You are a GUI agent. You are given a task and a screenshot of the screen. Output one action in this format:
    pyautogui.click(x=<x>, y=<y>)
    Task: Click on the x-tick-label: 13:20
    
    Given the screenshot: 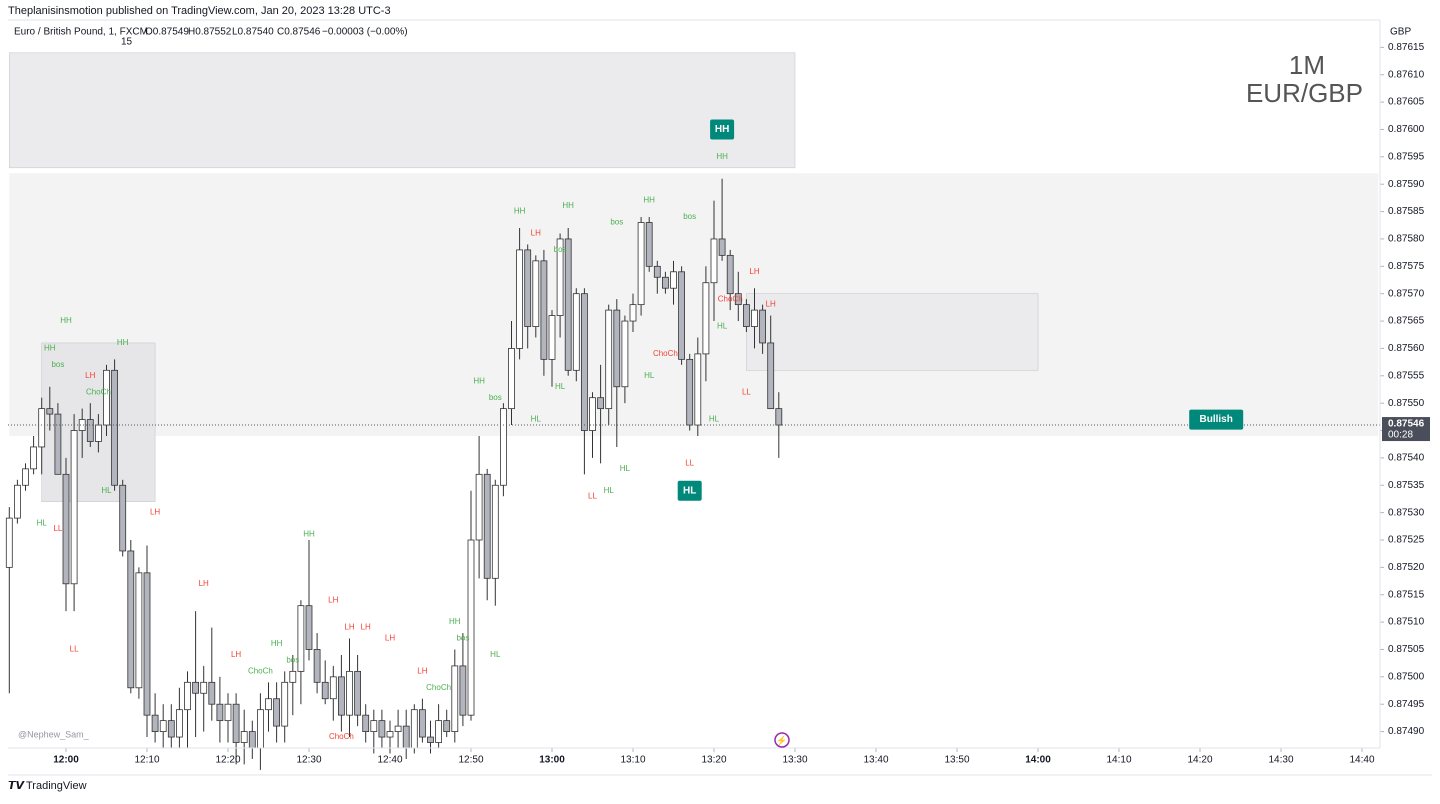 What is the action you would take?
    pyautogui.click(x=713, y=760)
    